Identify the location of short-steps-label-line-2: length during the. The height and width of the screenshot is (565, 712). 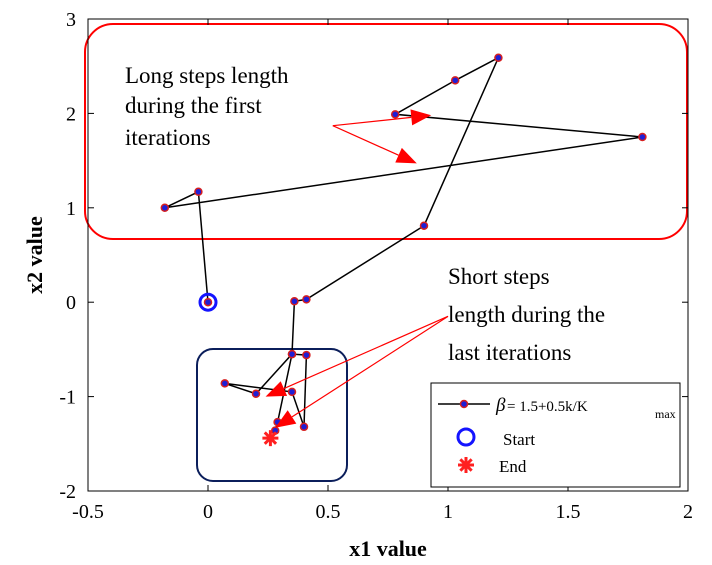
(526, 314).